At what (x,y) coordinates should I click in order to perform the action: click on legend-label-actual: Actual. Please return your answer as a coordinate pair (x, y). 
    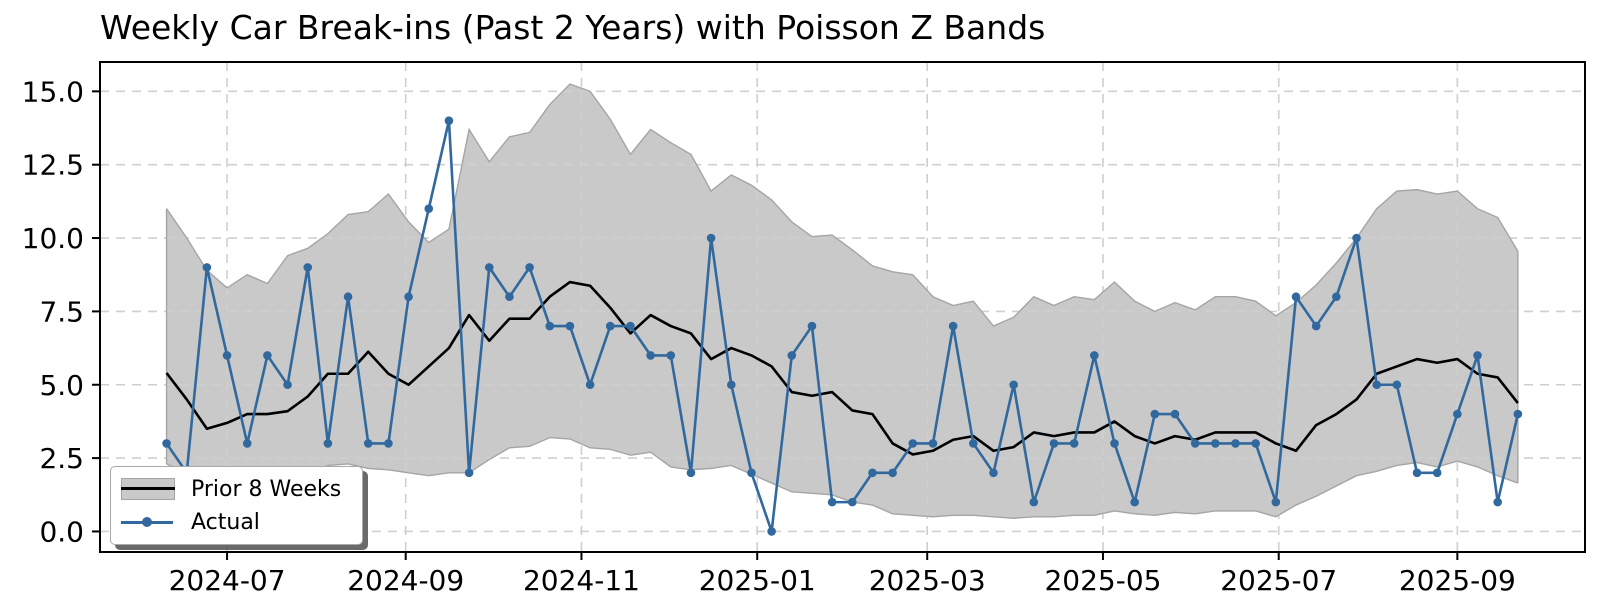
    Looking at the image, I should click on (225, 522).